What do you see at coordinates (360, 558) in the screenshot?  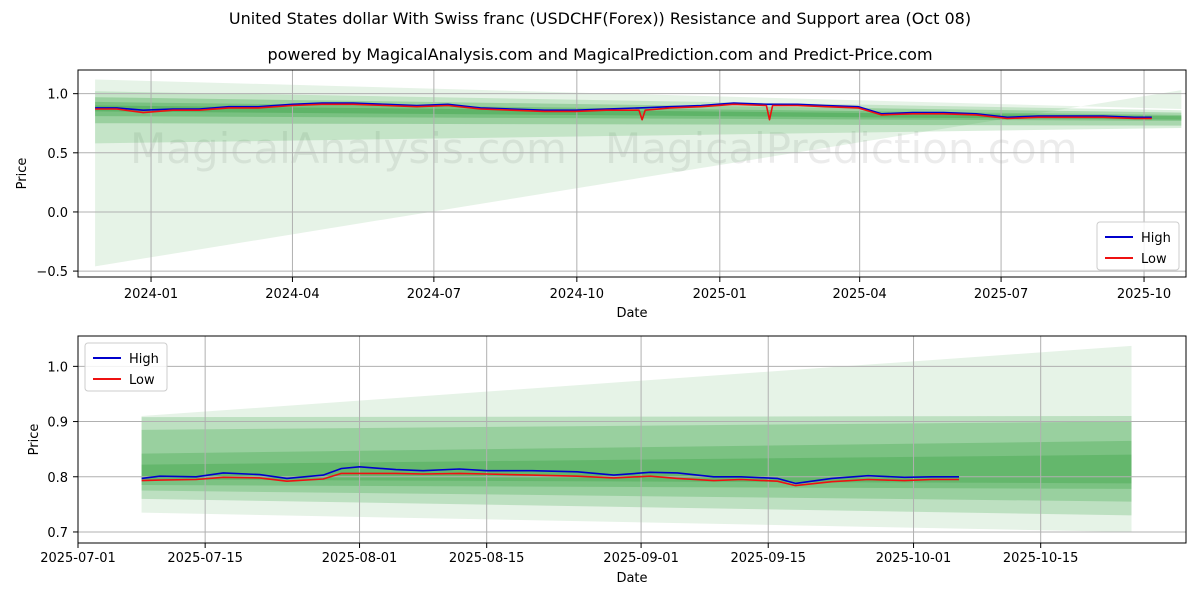 I see `x-tick-label: 2025-08-01` at bounding box center [360, 558].